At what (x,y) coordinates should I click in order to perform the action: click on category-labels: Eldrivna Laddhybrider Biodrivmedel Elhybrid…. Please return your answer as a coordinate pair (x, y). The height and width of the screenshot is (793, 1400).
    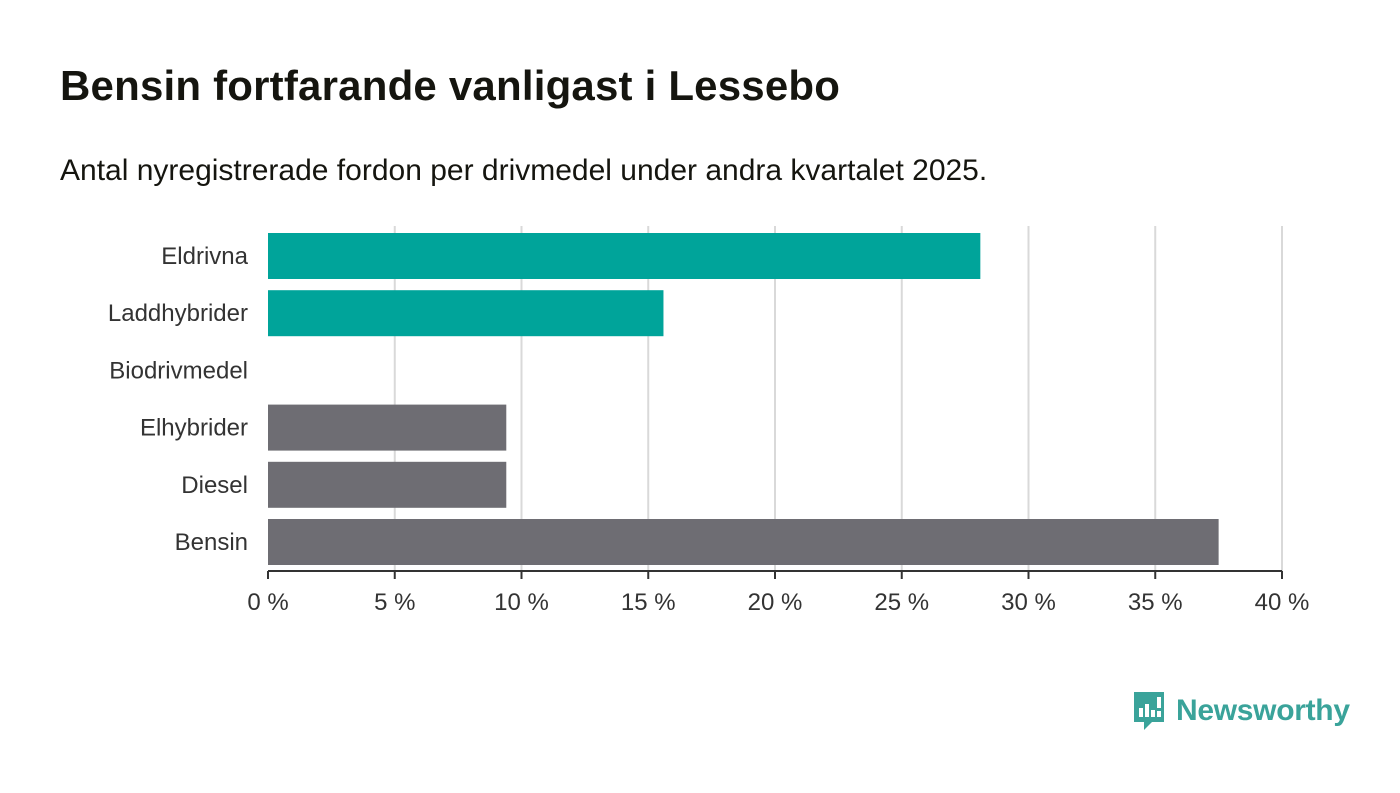
    Looking at the image, I should click on (178, 399).